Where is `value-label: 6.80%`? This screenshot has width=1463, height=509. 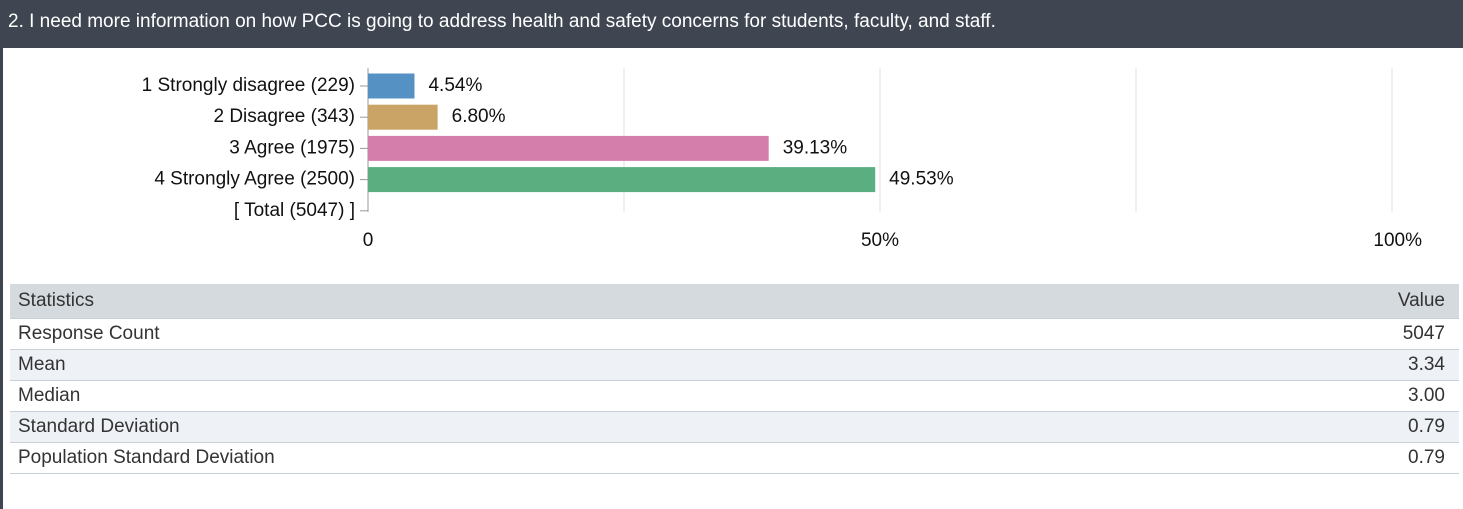
value-label: 6.80% is located at coordinates (479, 116).